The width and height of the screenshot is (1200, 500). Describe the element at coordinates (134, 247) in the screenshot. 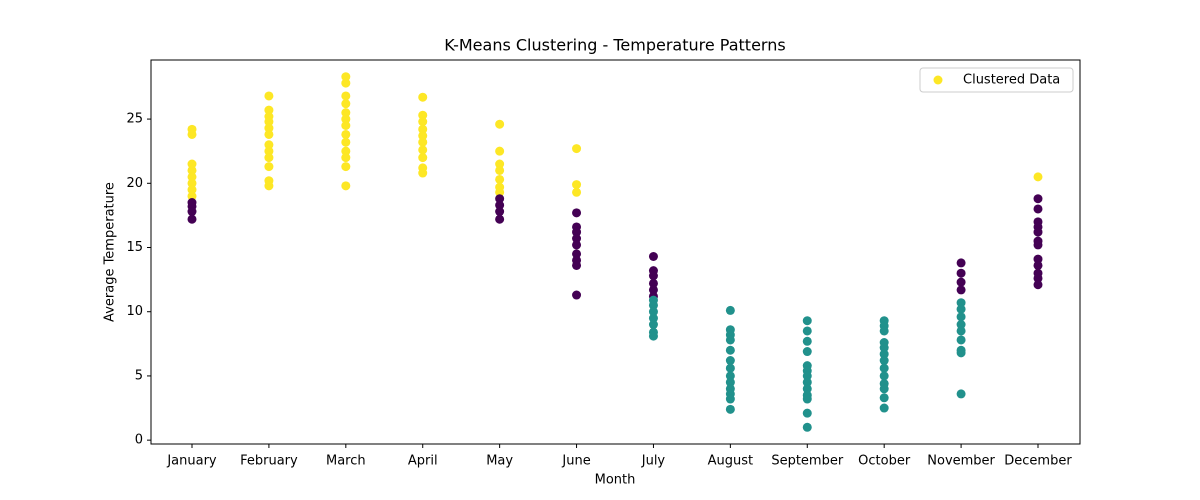

I see `y-tick-label: 15` at that location.